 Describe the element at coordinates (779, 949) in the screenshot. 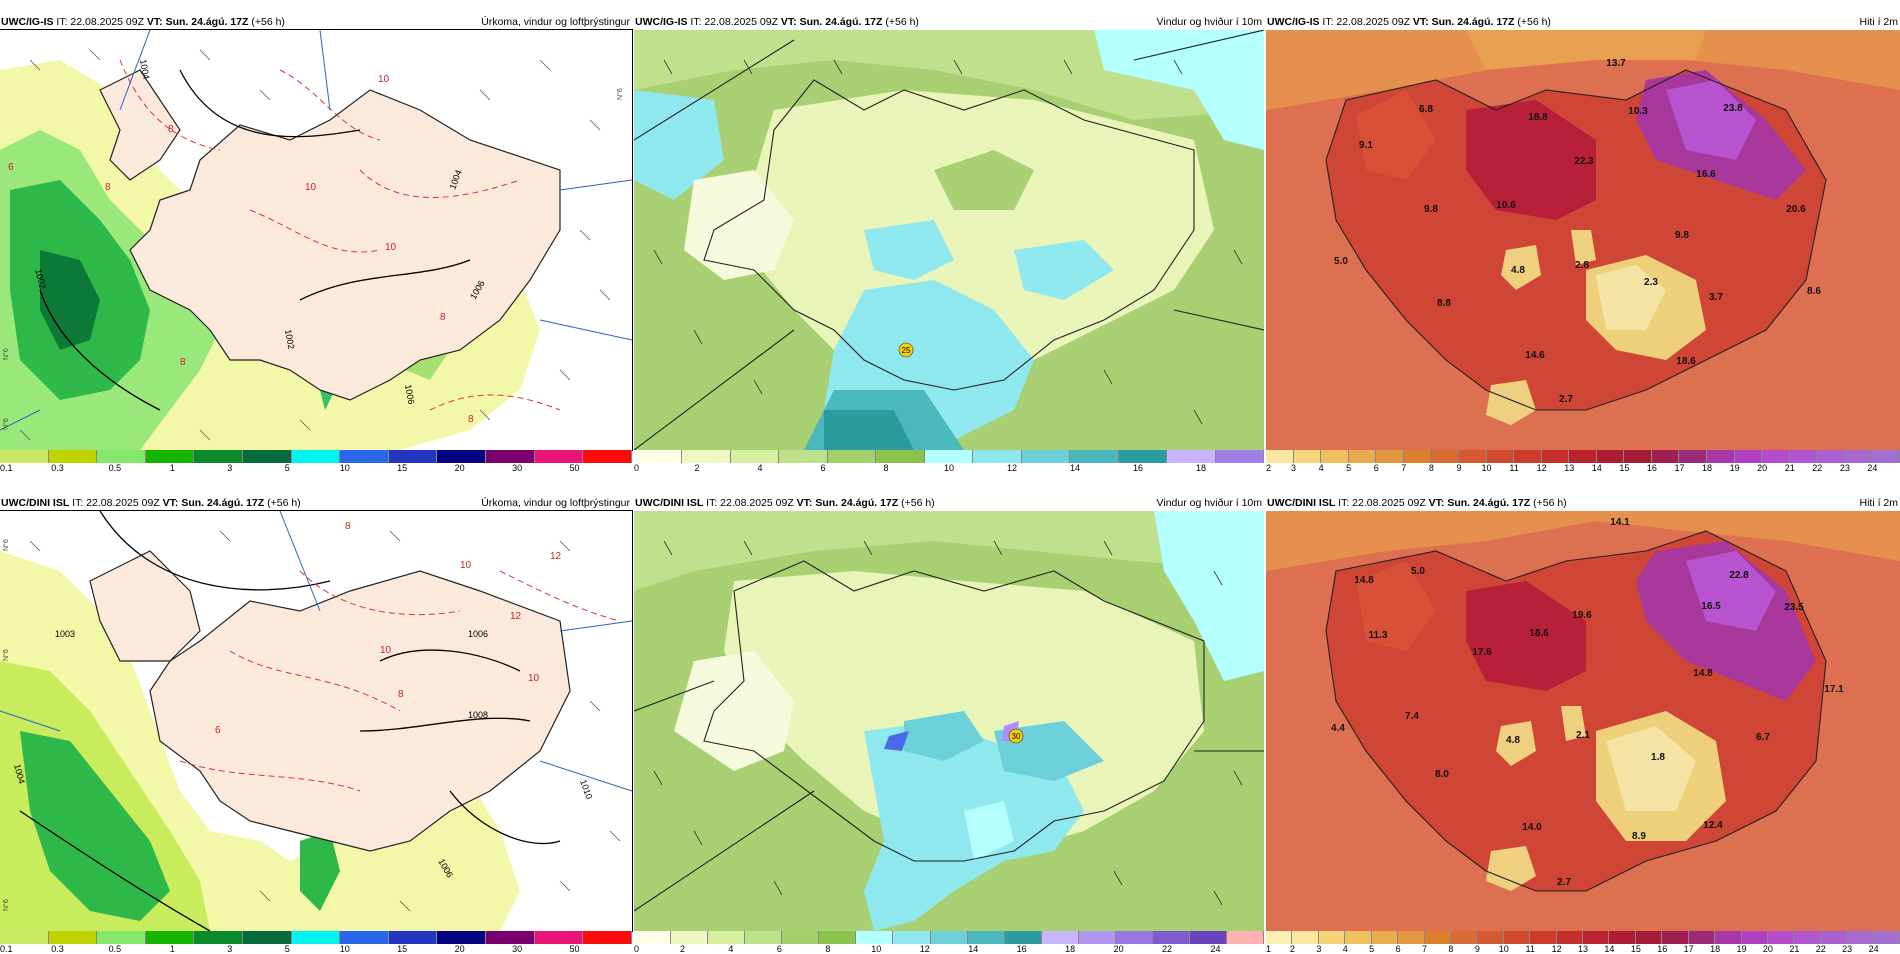

I see `legend-tick-label: 6` at that location.